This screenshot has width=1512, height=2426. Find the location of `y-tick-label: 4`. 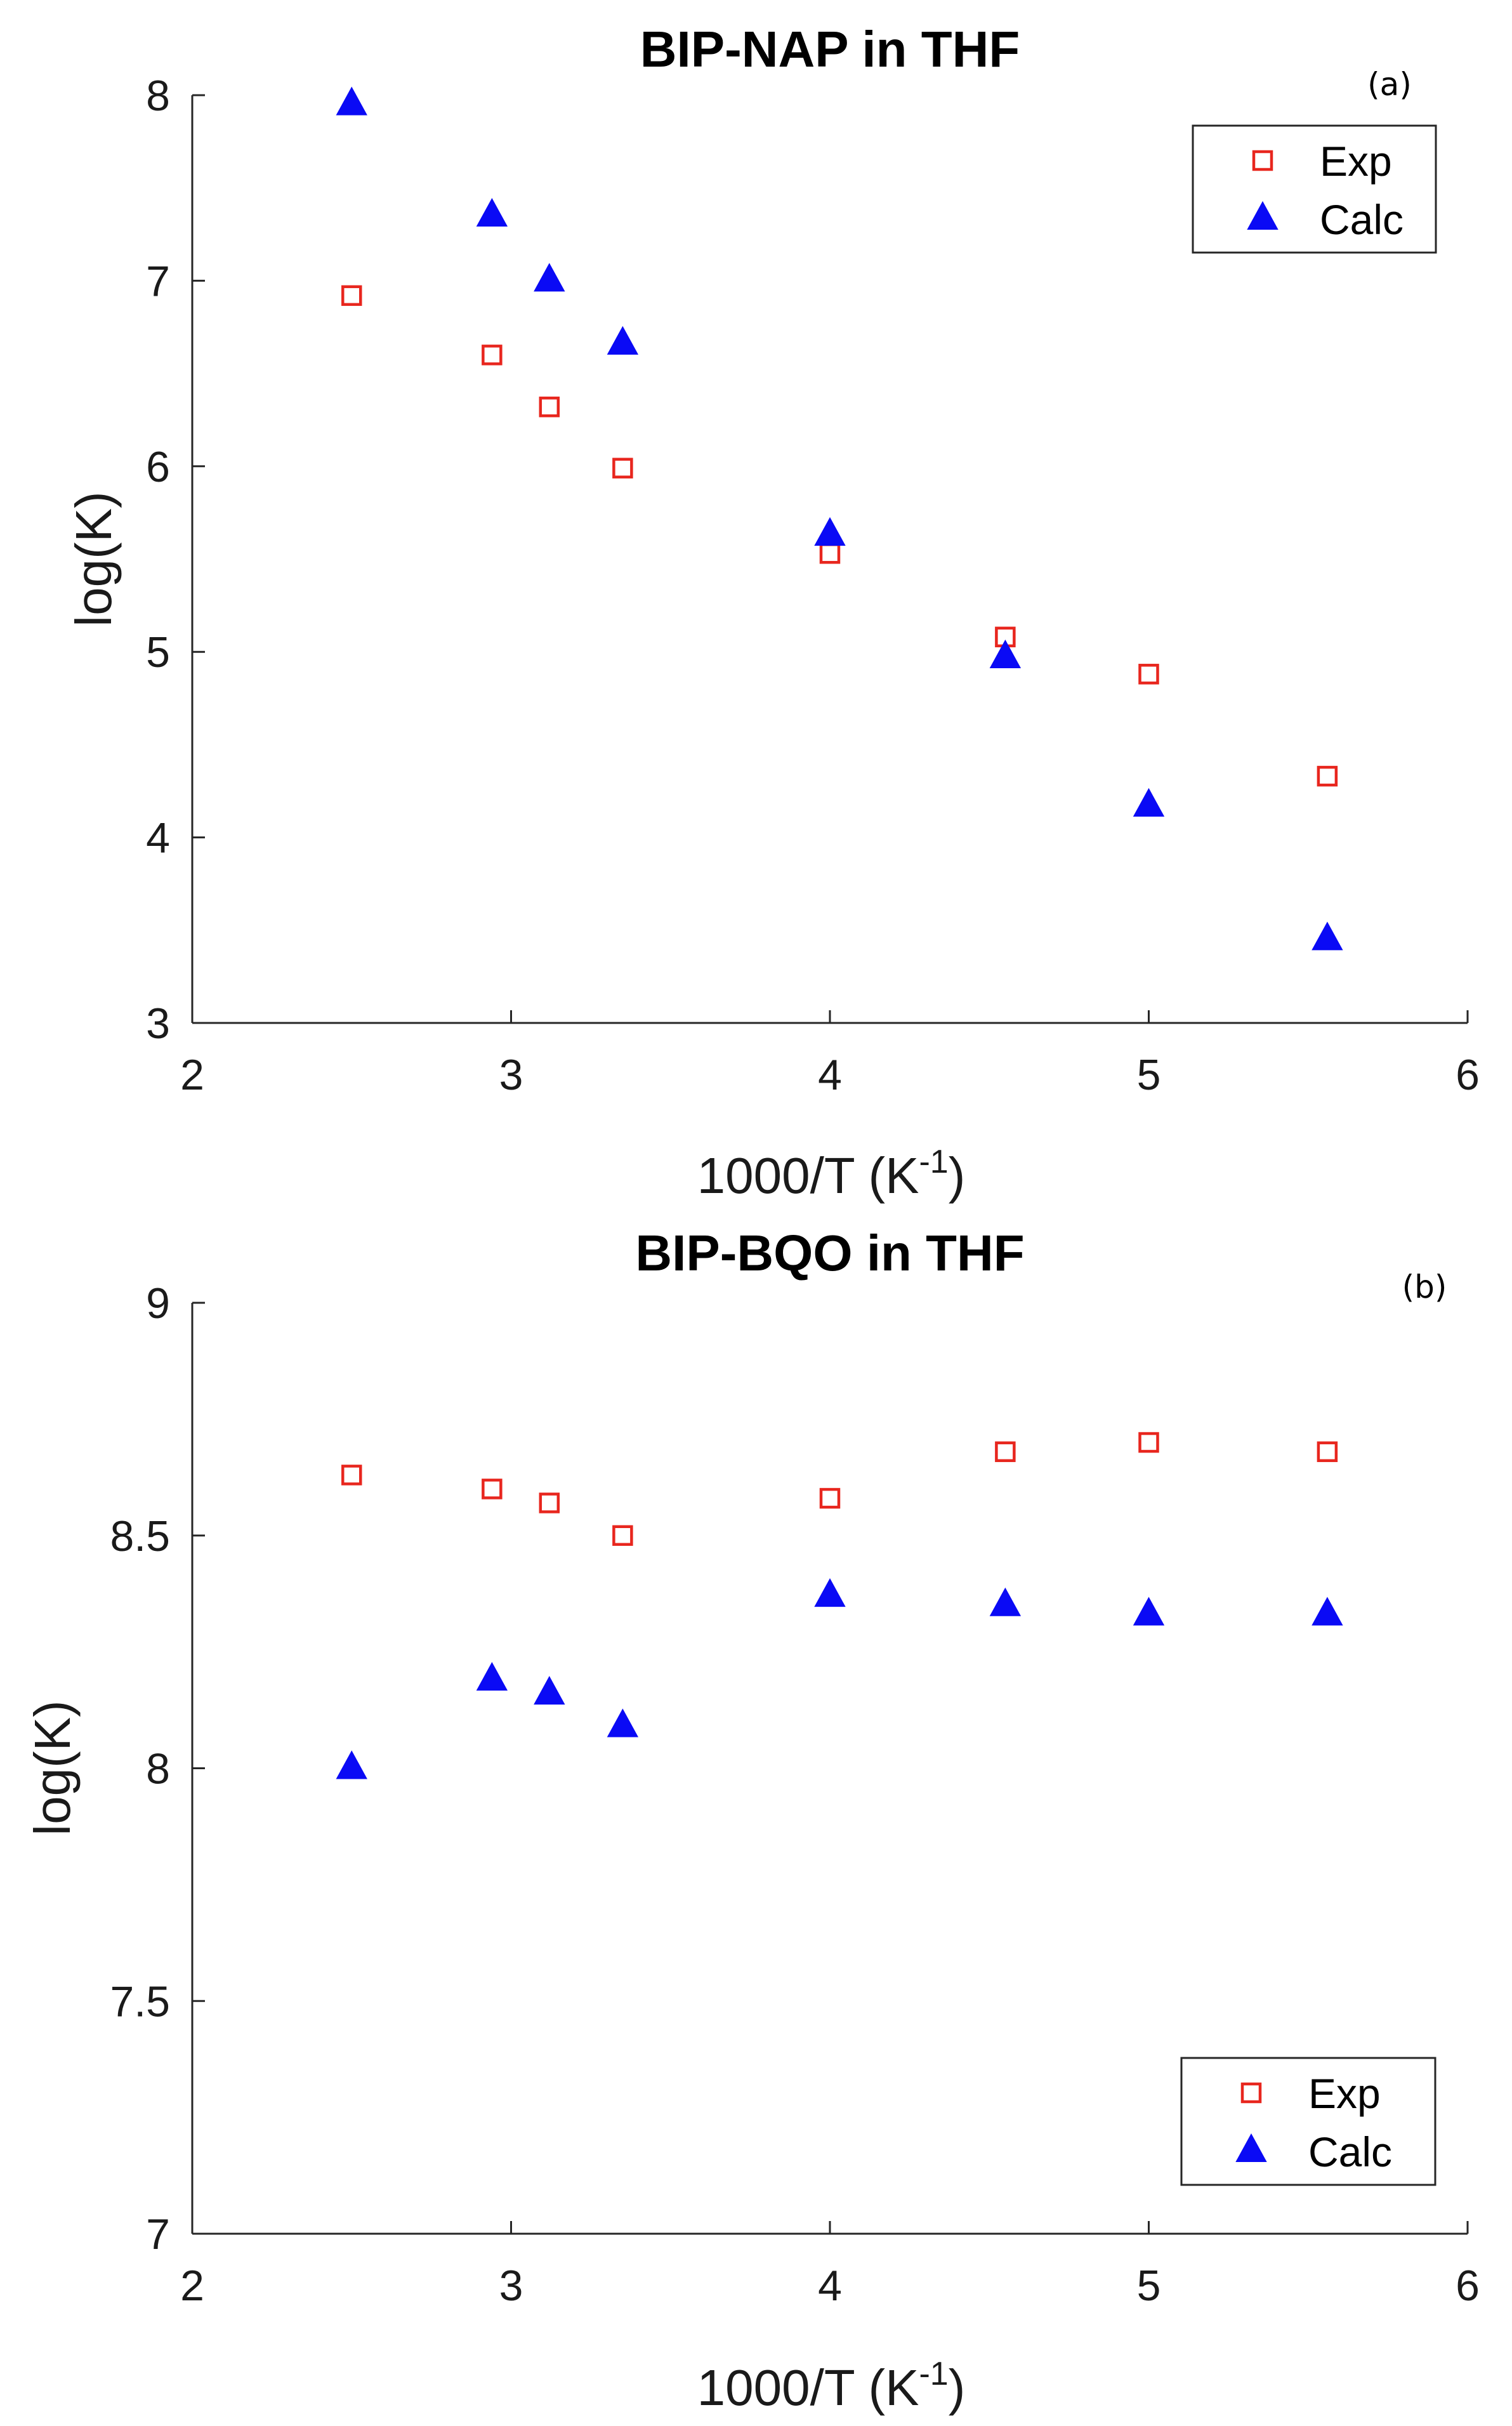

y-tick-label: 4 is located at coordinates (158, 838).